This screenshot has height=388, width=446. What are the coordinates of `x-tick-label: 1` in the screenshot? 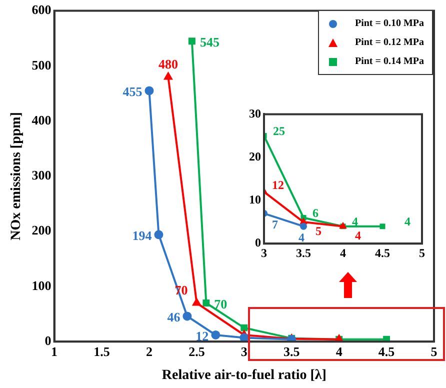 It's located at (54, 351).